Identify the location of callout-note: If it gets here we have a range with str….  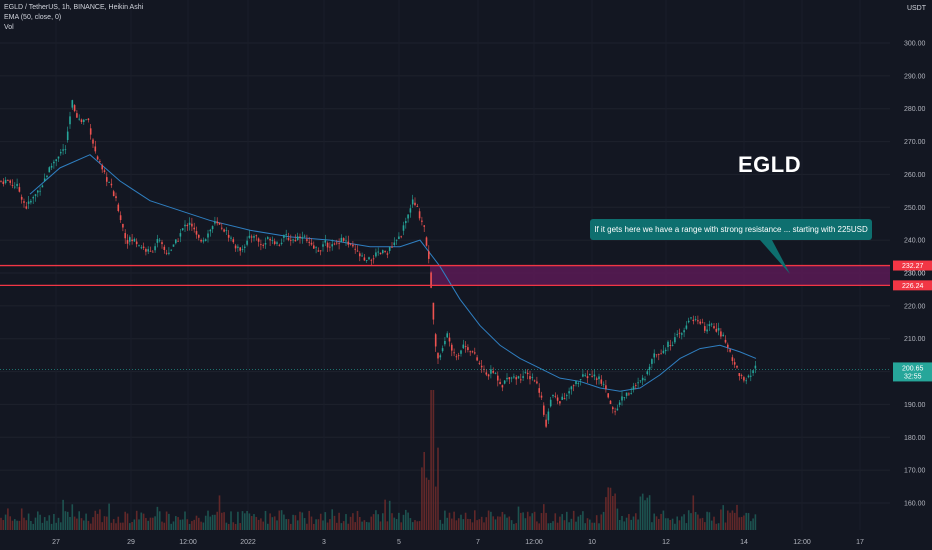
(731, 229).